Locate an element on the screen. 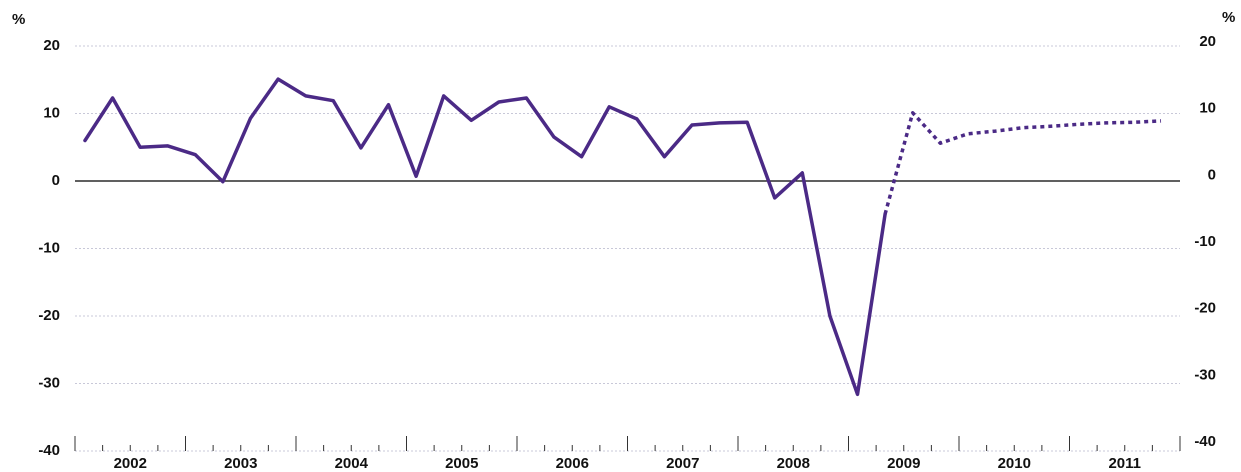 This screenshot has width=1241, height=472. y2-axis-label: % is located at coordinates (1228, 17).